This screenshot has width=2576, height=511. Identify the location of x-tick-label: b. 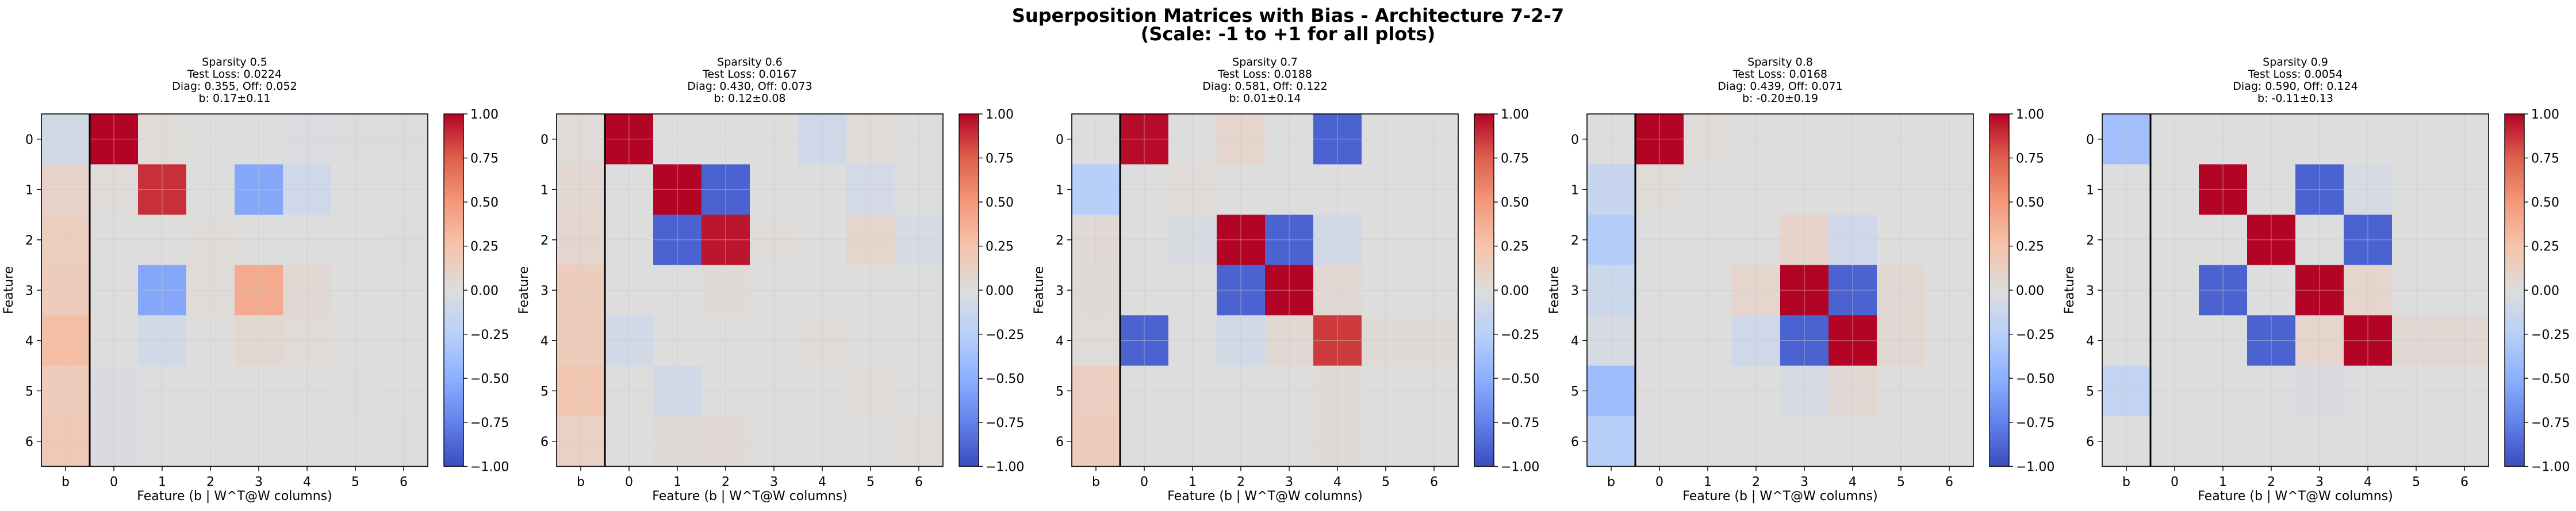
(2126, 482).